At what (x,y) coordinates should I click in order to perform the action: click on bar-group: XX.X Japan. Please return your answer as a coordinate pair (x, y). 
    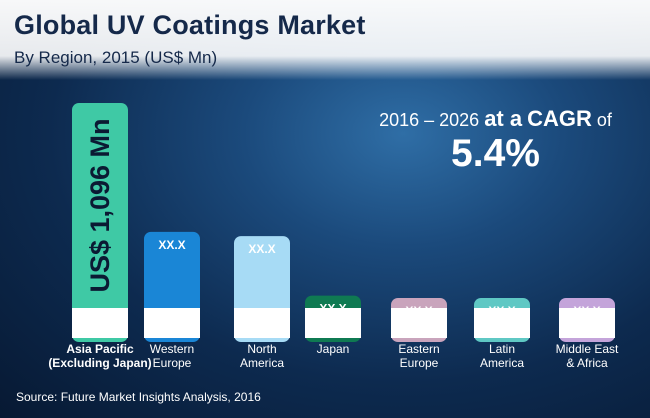
    Looking at the image, I should click on (333, 325).